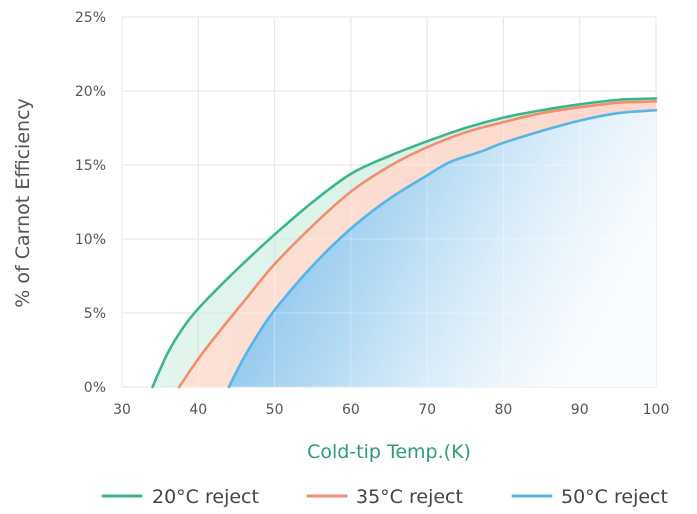 This screenshot has height=514, width=697. What do you see at coordinates (389, 452) in the screenshot?
I see `x-axis-title: Cold-tip Temp.(K)` at bounding box center [389, 452].